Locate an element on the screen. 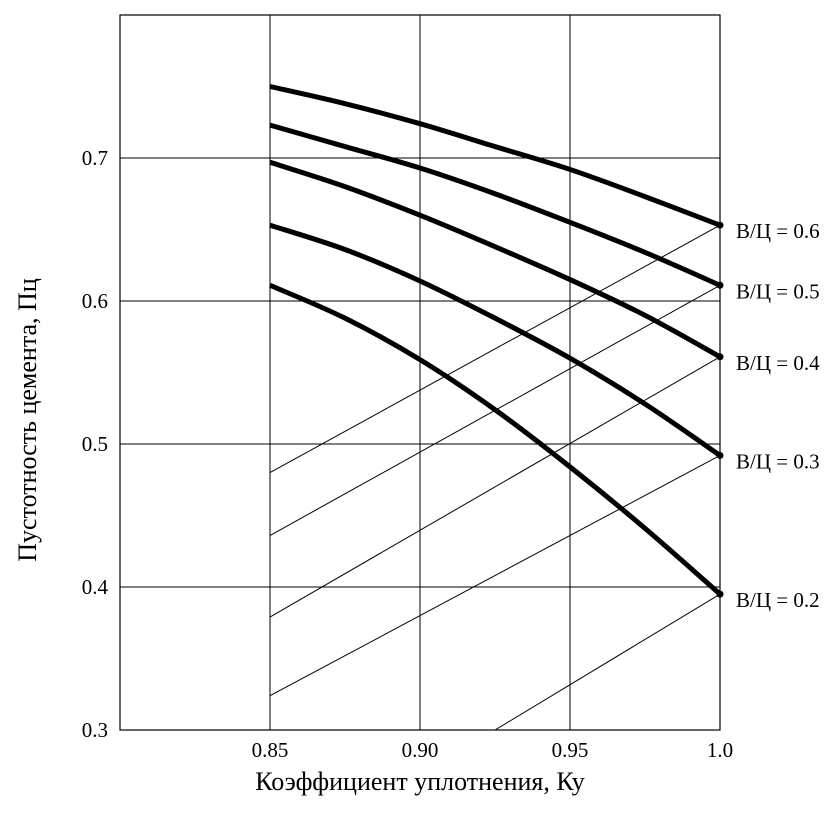  series-label: В/Ц = 0.5 is located at coordinates (778, 291).